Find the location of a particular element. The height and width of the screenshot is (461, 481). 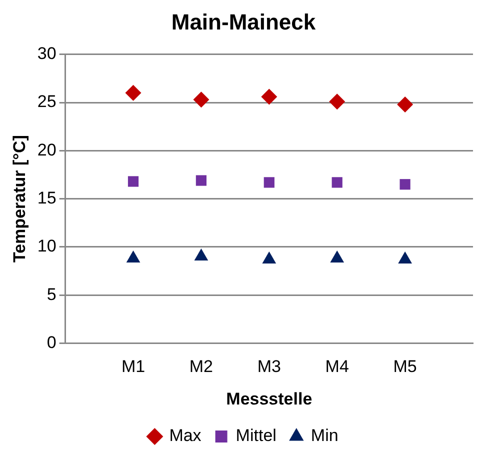

legend-label: Mittel is located at coordinates (256, 436).